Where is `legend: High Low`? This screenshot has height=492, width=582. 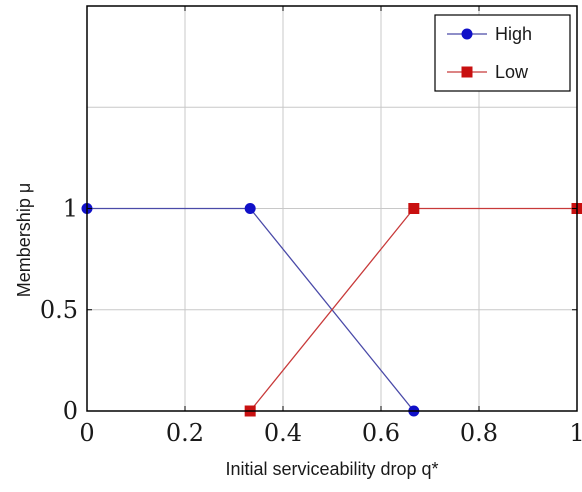 legend: High Low is located at coordinates (502, 53).